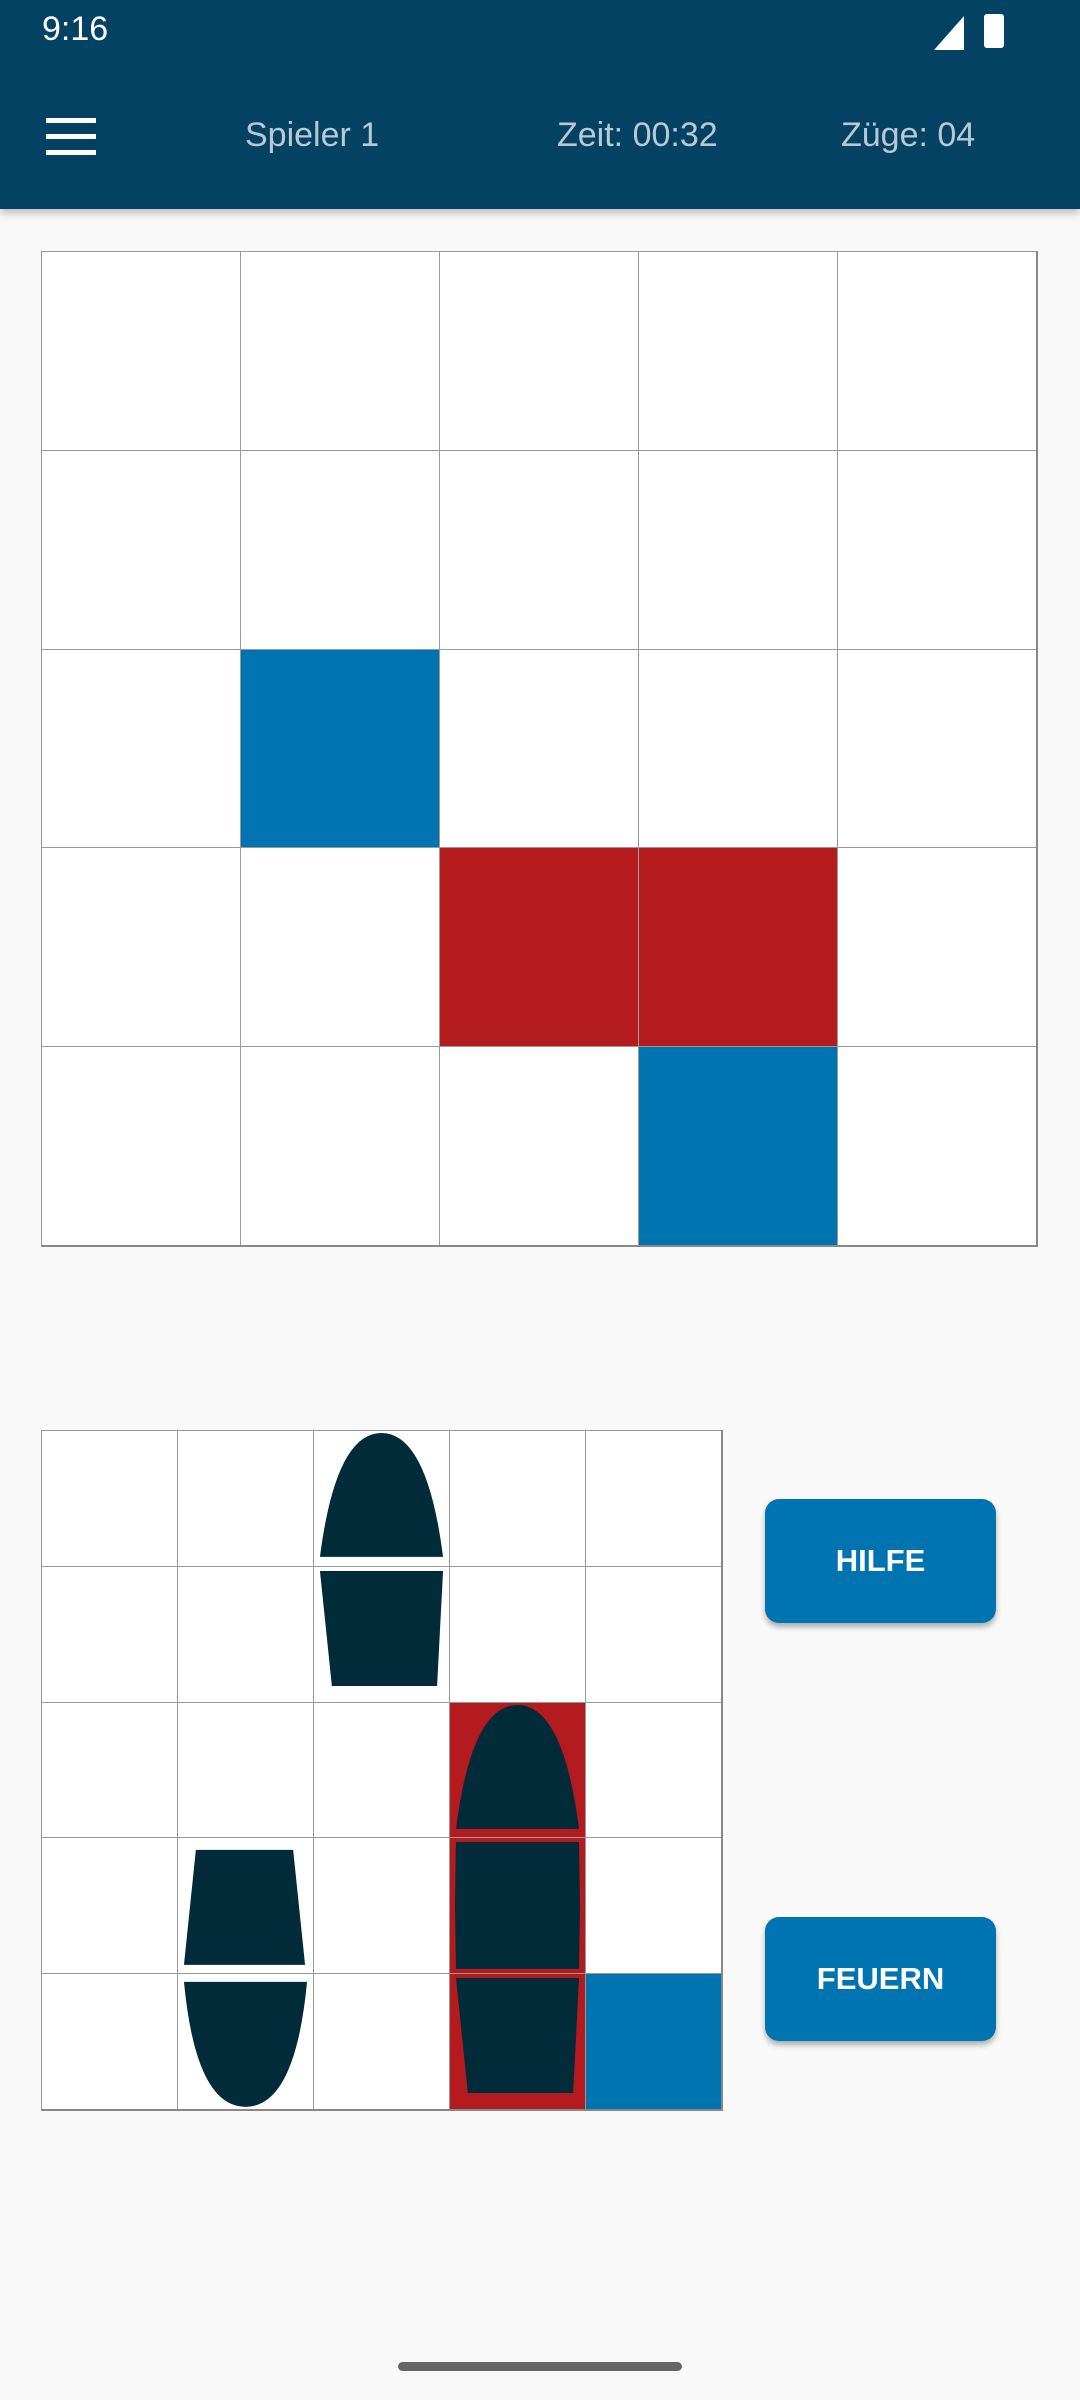 This screenshot has width=1080, height=2400. I want to click on hamburger-menu-icon, so click(71, 136).